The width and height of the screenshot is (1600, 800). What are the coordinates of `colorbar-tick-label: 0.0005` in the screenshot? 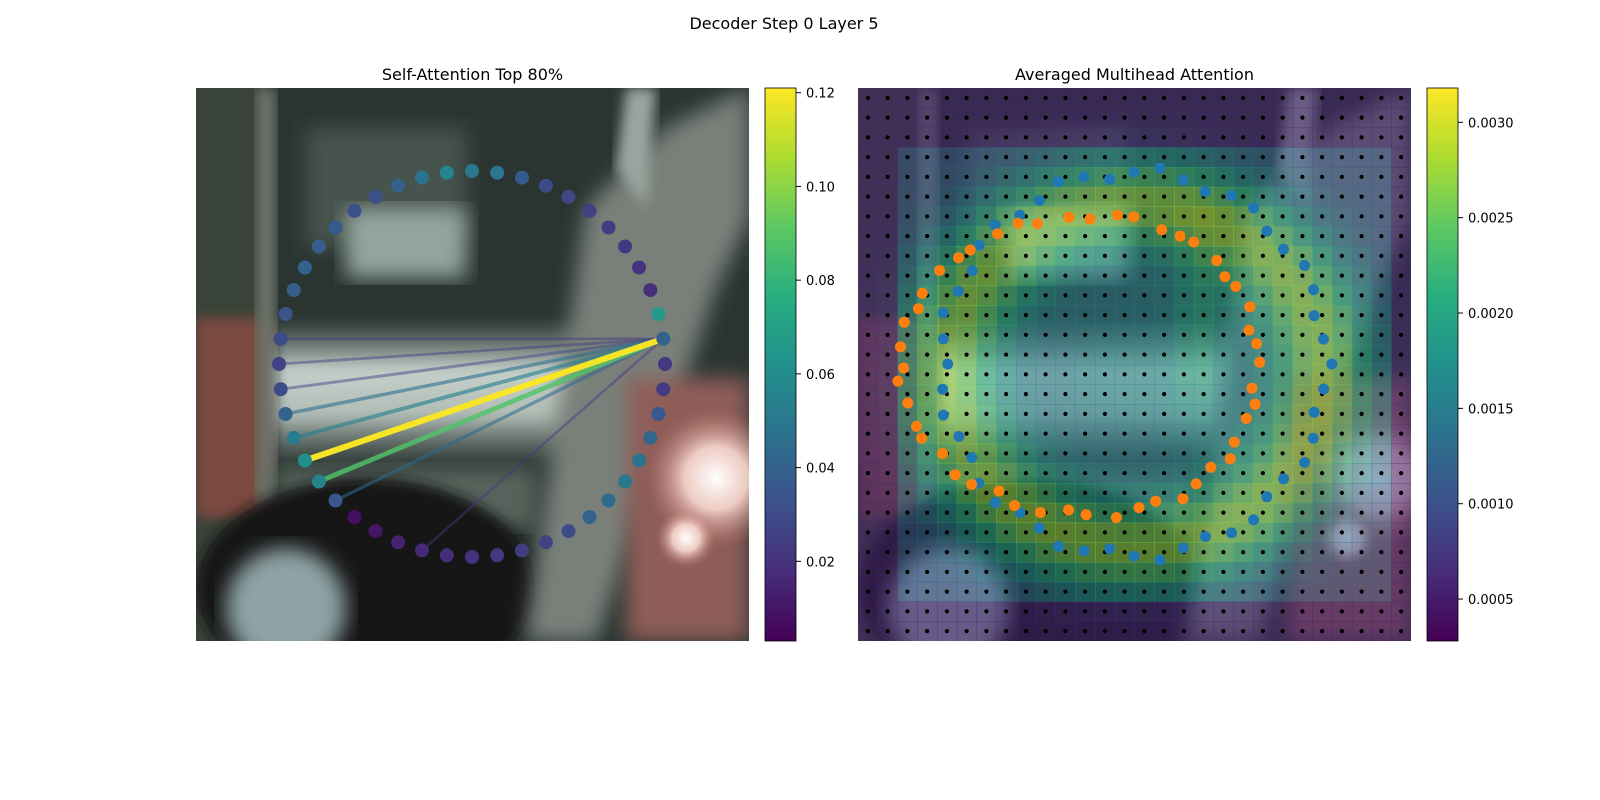 It's located at (1491, 600).